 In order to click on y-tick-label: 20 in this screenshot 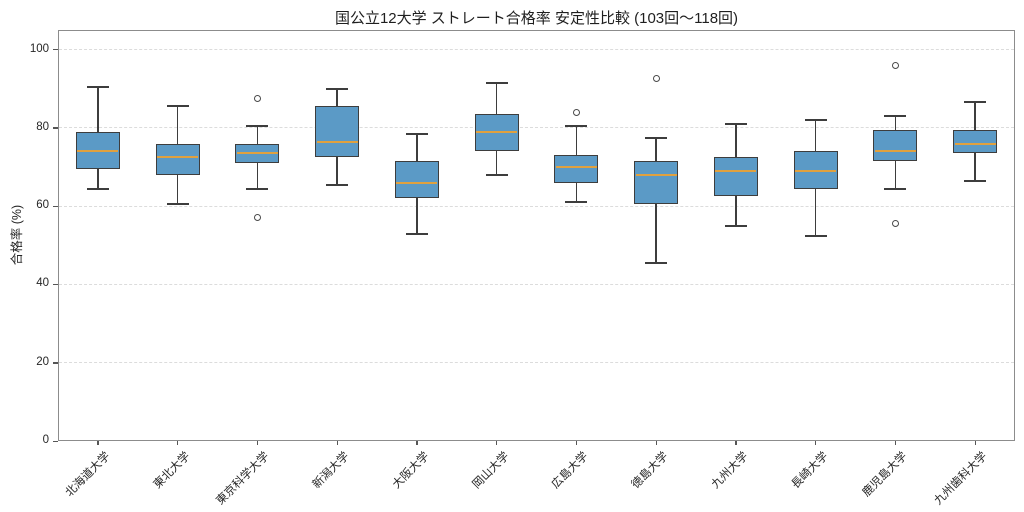, I will do `click(42, 361)`.